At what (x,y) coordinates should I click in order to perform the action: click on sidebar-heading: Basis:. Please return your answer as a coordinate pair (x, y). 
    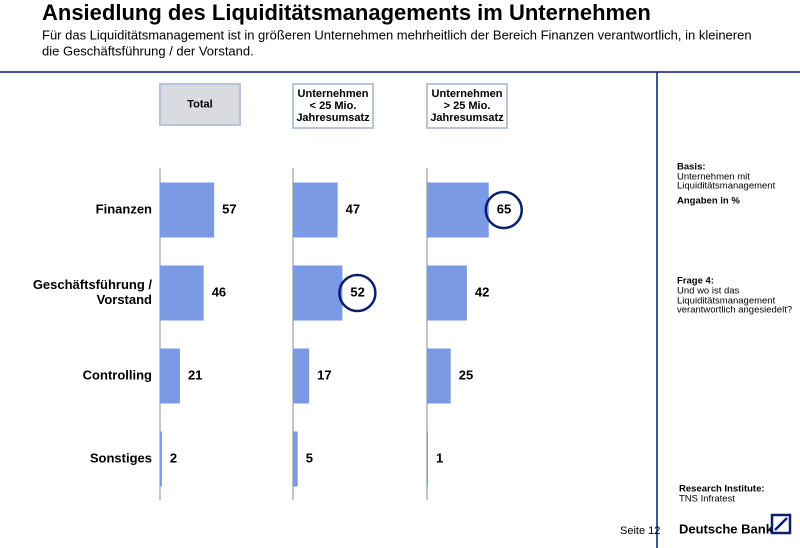
    Looking at the image, I should click on (691, 167).